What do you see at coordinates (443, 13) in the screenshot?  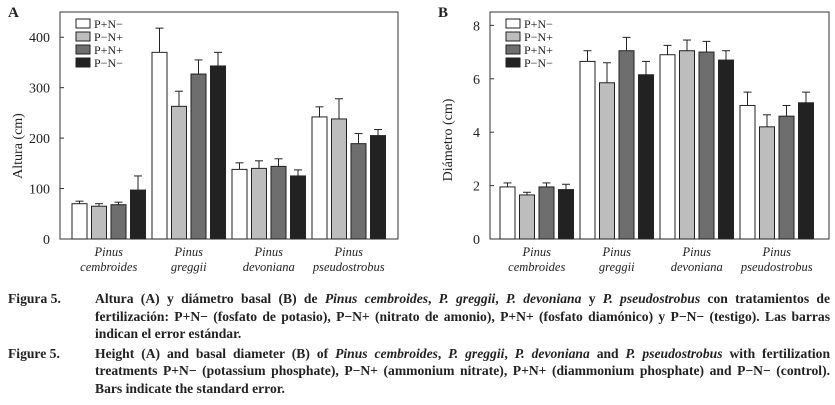 I see `panel-letter-b: B` at bounding box center [443, 13].